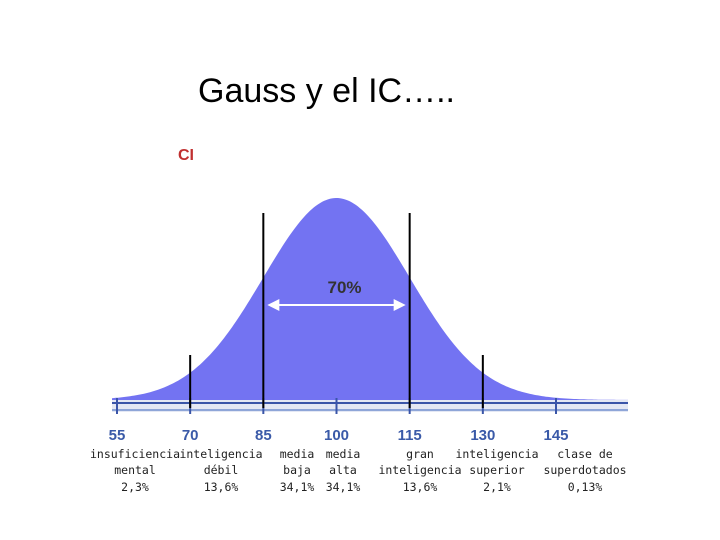 The width and height of the screenshot is (720, 540). I want to click on chart-label: CI, so click(186, 155).